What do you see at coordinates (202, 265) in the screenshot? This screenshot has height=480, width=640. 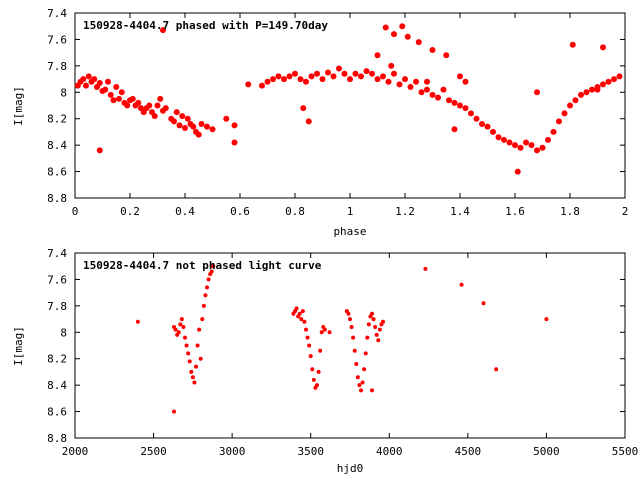 I see `chart-title: 150928-4404.7 not phased light curve` at bounding box center [202, 265].